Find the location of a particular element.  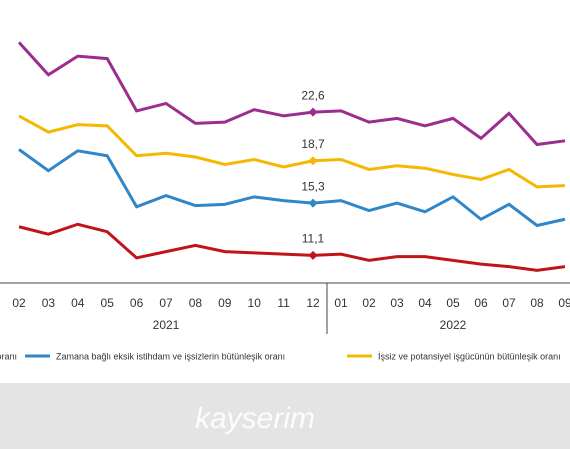

year-label: 2021 is located at coordinates (166, 325).